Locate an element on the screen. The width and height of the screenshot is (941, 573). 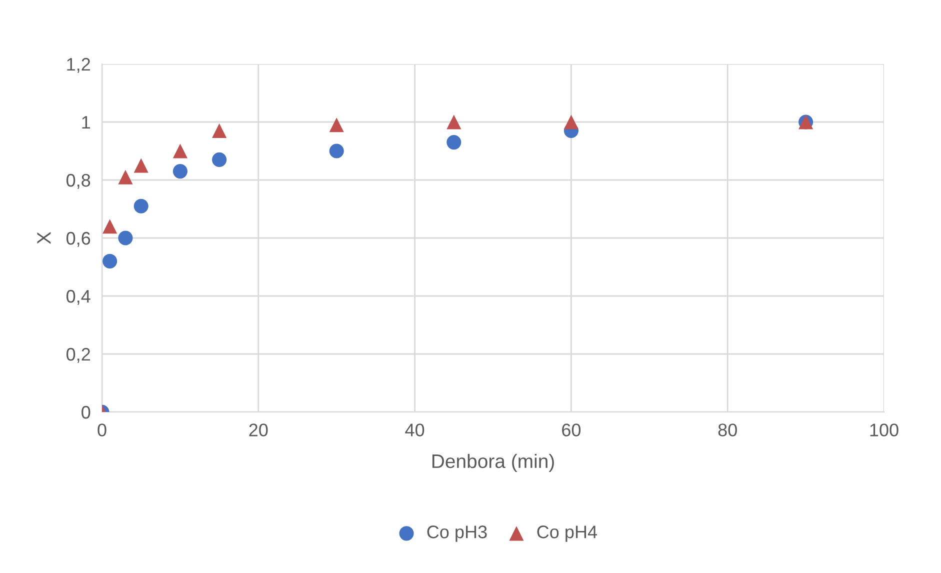
y-tick-label: 0,4 is located at coordinates (78, 297).